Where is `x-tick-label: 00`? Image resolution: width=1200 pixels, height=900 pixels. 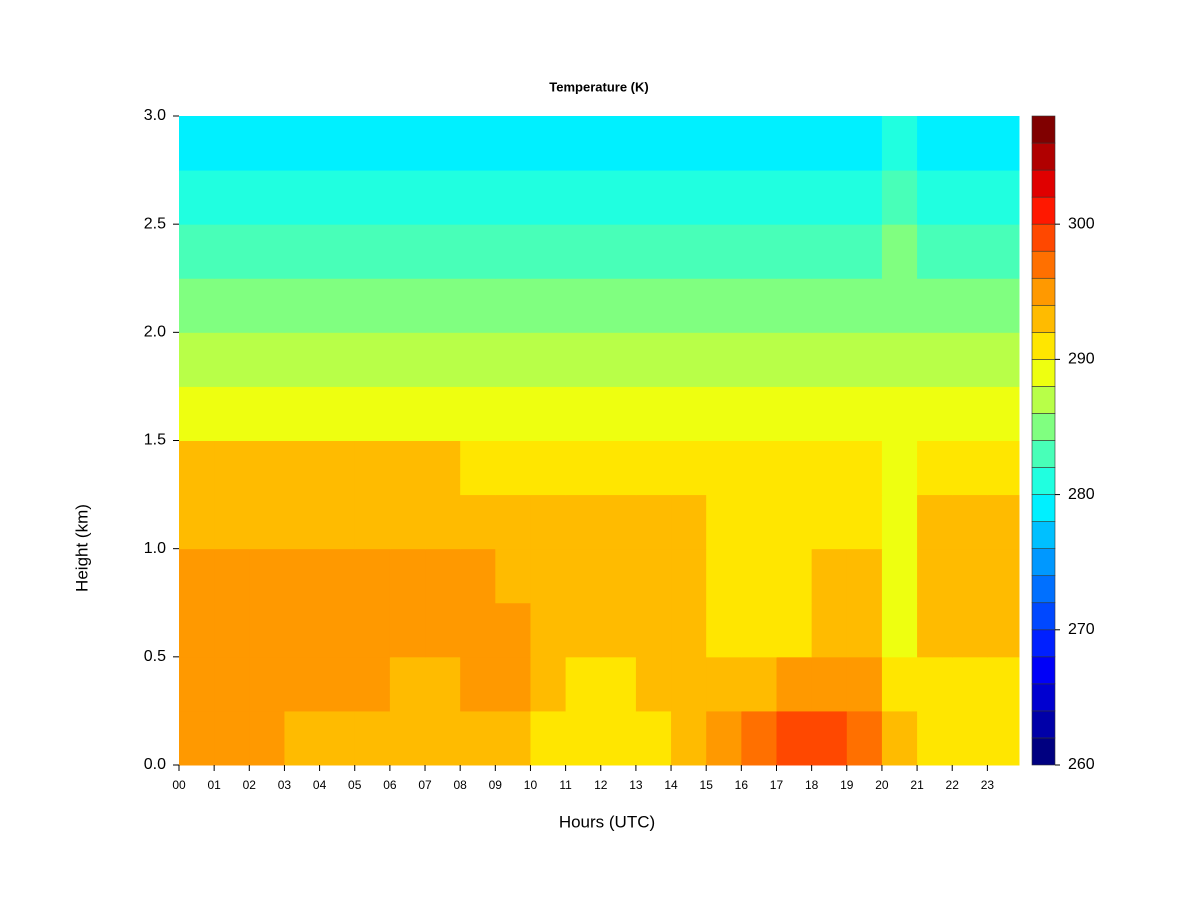 x-tick-label: 00 is located at coordinates (179, 785).